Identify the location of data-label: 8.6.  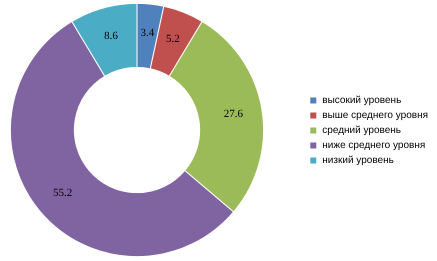
(111, 36).